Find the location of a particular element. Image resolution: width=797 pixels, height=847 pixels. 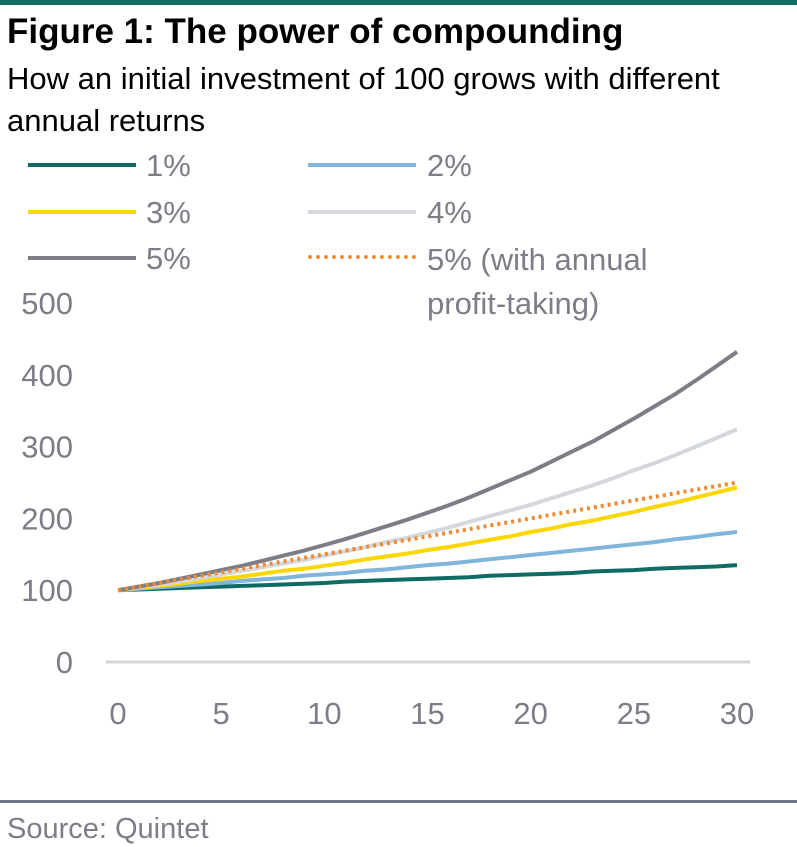

y-tick-label: 200 is located at coordinates (47, 518).